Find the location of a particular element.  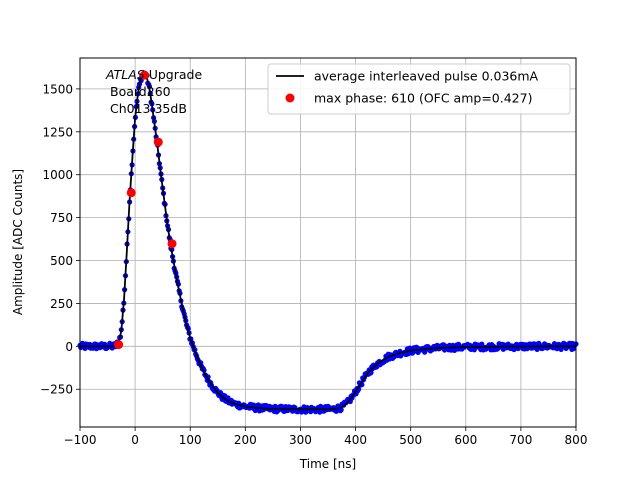

annotation-atlas: ATLAS is located at coordinates (125, 74).